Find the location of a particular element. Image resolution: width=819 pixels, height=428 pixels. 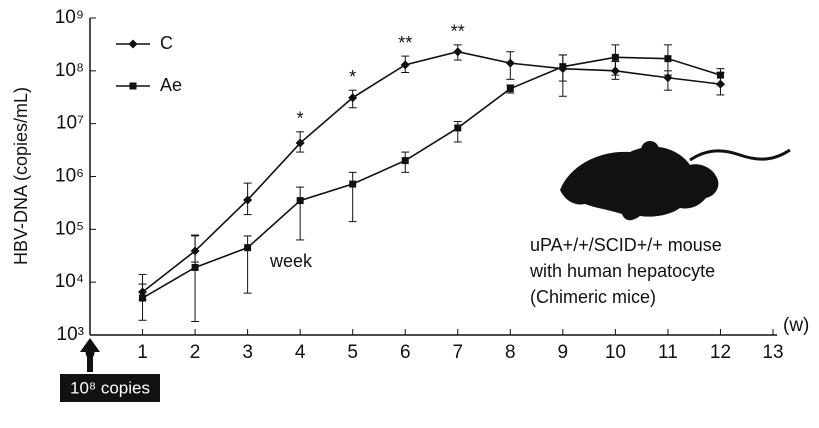

y-tick-label: 10⁹ is located at coordinates (69, 17).